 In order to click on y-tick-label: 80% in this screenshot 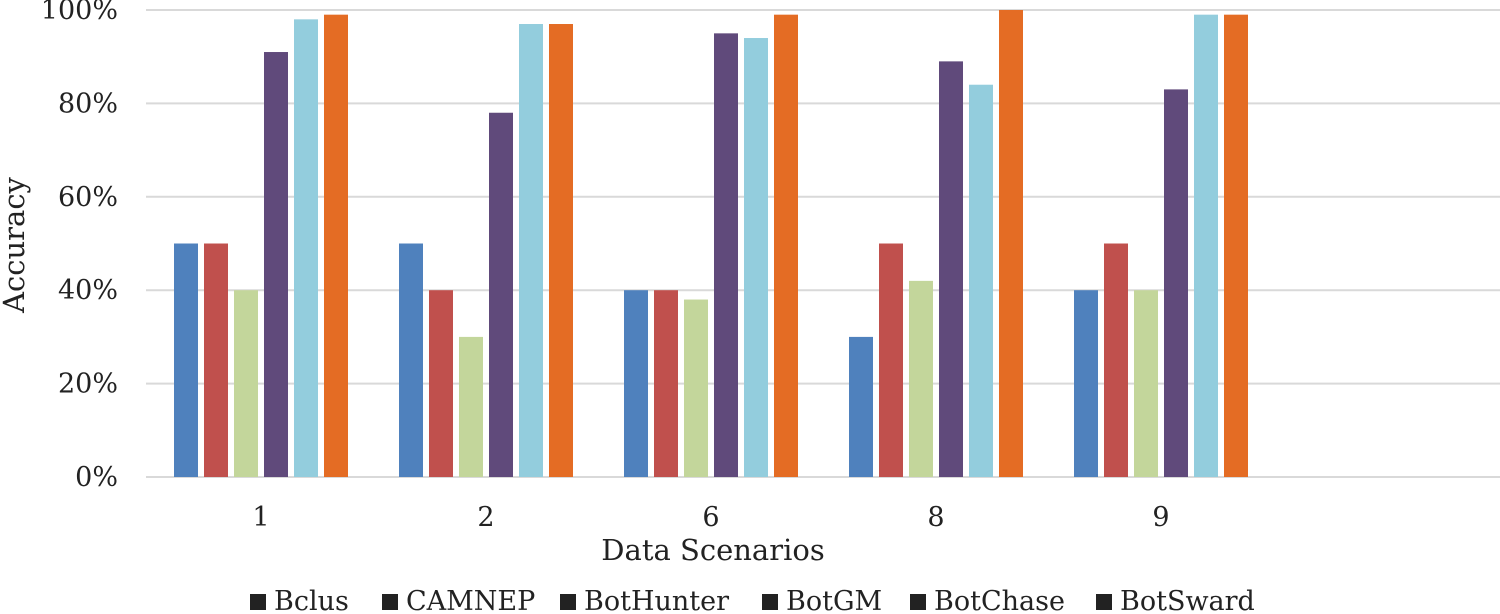, I will do `click(88, 103)`.